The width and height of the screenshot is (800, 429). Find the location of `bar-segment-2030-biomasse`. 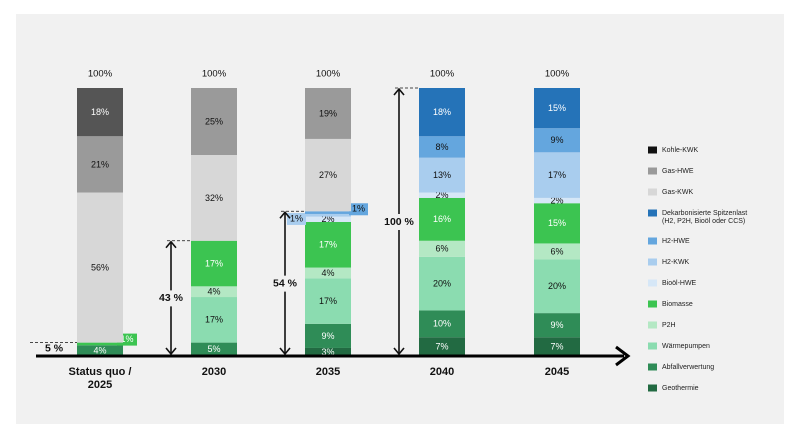

bar-segment-2030-biomasse is located at coordinates (214, 263).